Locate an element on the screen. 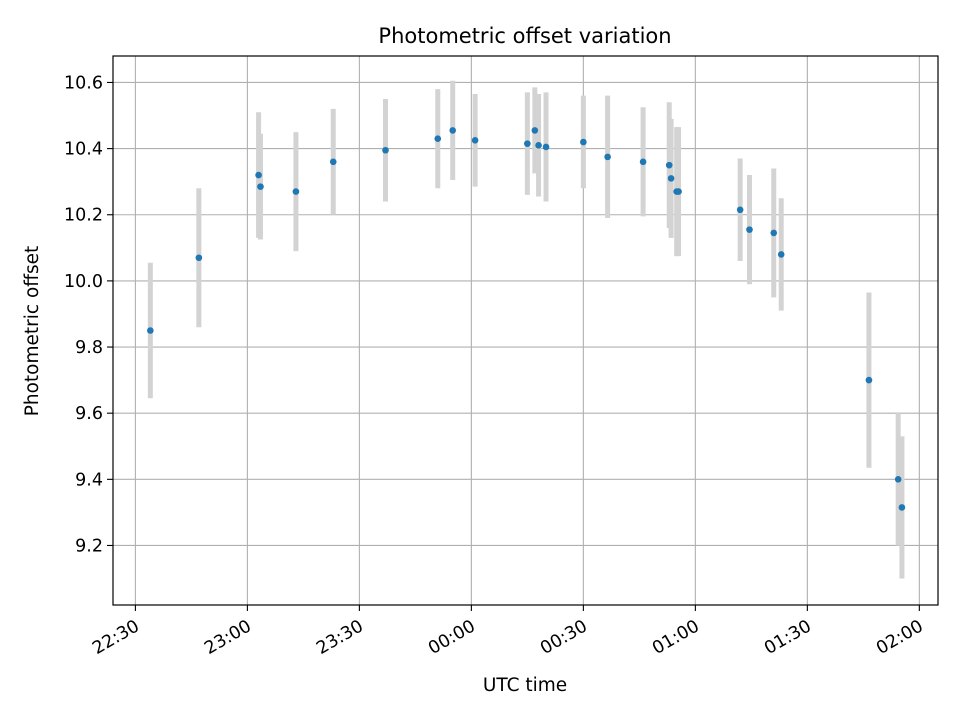  y-tick-label: 10.2 is located at coordinates (83, 216).